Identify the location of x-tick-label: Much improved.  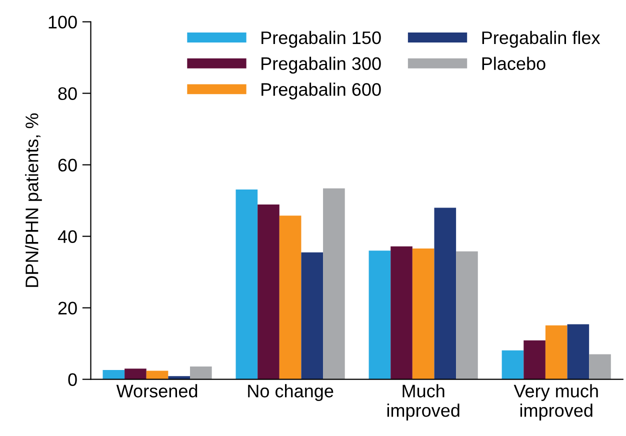
(423, 402).